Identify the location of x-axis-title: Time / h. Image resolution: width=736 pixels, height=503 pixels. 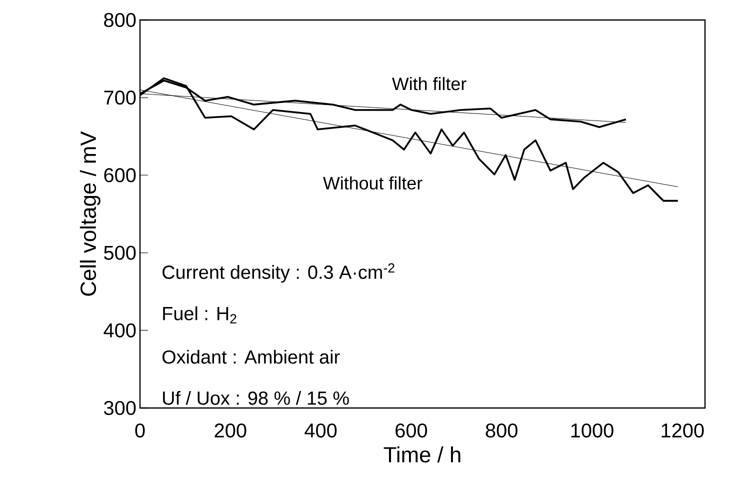
(422, 454).